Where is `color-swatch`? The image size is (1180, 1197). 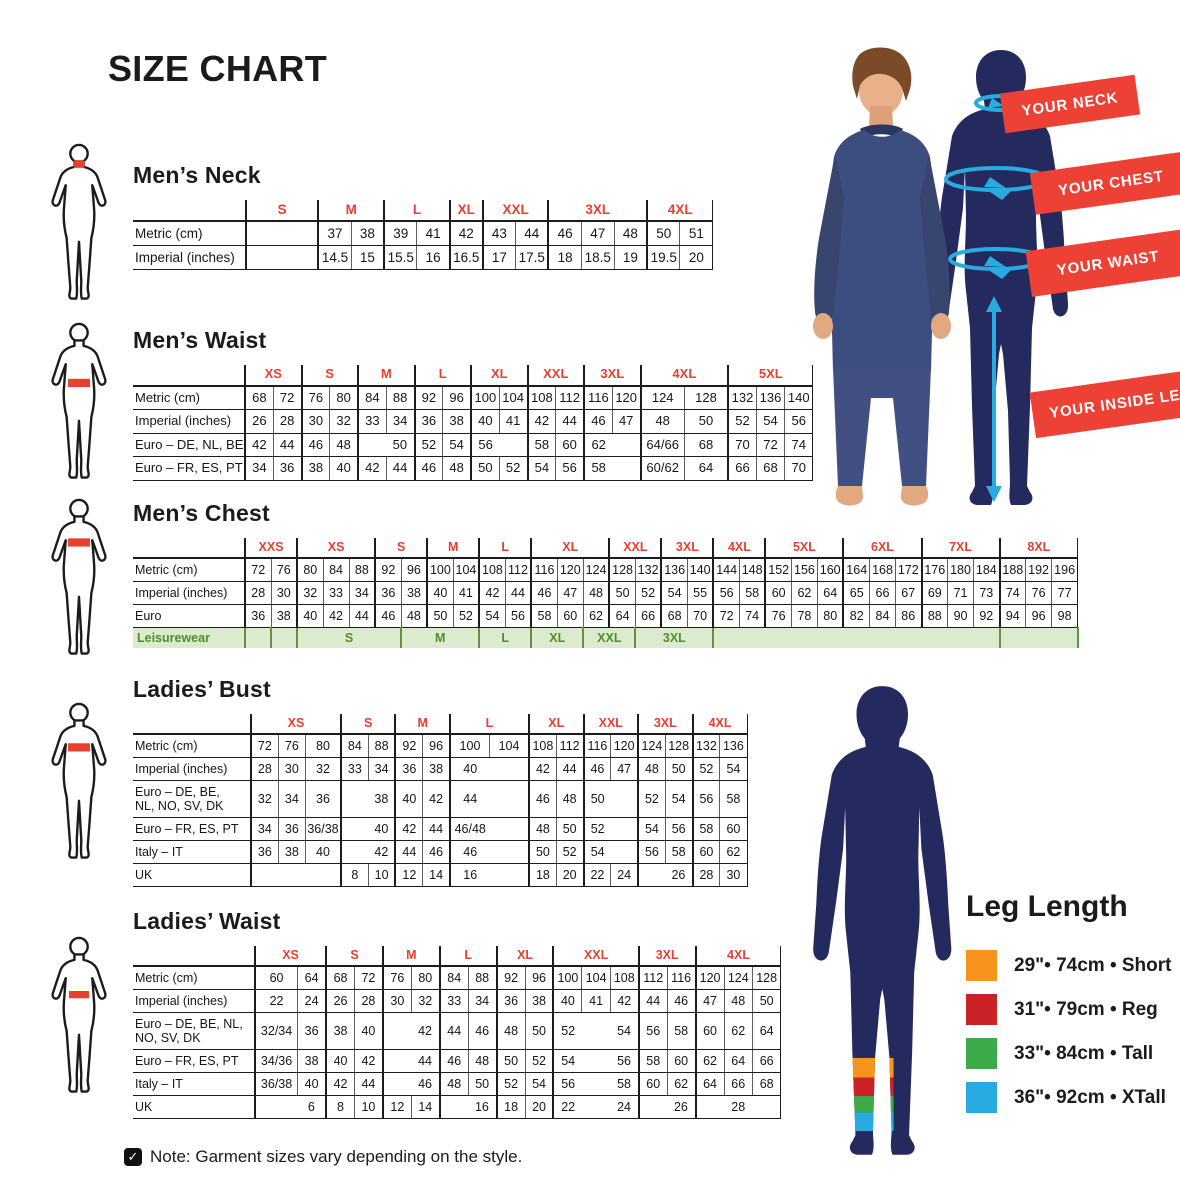
color-swatch is located at coordinates (981, 965).